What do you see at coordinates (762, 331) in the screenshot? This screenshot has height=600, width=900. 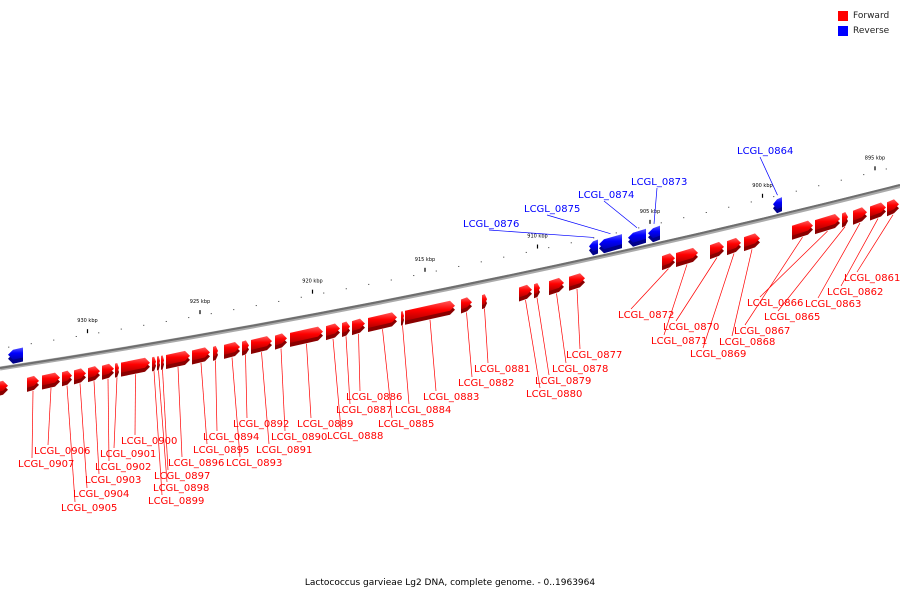 I see `gene-label: LCGL_0867` at bounding box center [762, 331].